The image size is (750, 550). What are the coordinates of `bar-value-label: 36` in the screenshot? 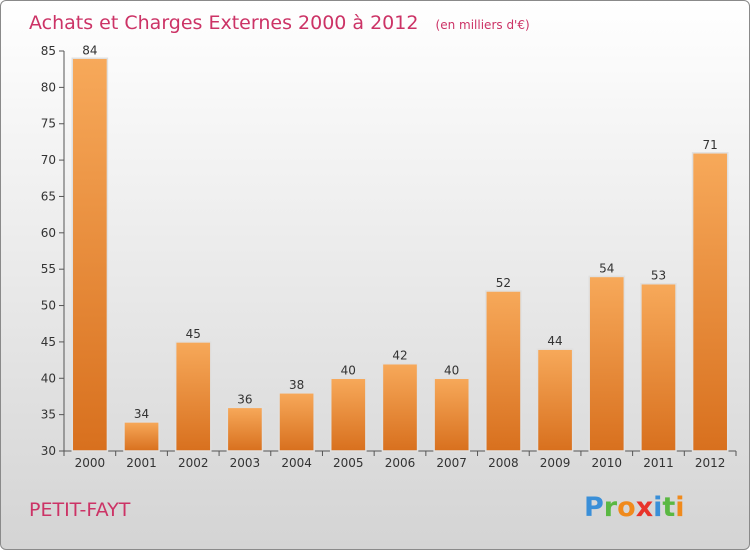 It's located at (244, 399).